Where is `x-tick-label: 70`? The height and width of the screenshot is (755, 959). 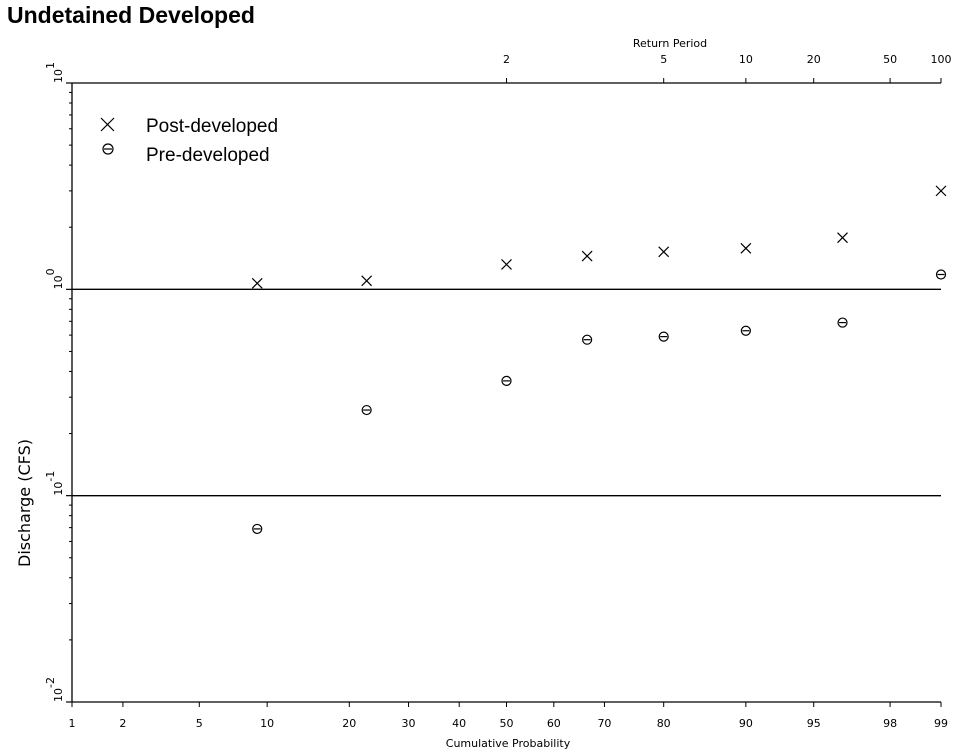 x-tick-label: 70 is located at coordinates (604, 723).